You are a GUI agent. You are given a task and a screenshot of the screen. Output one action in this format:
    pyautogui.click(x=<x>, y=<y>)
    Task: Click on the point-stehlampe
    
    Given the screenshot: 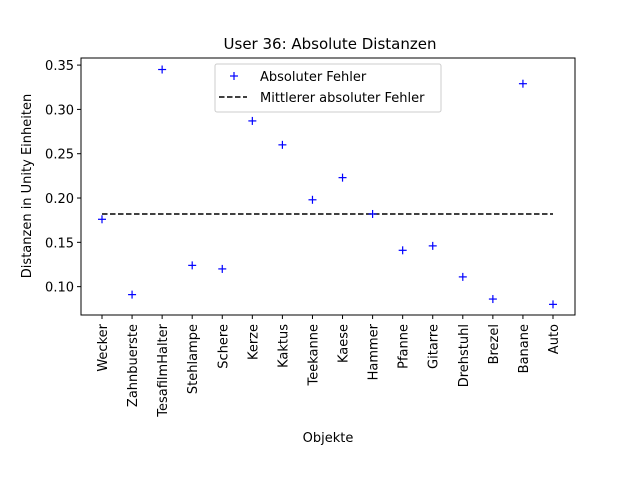 What is the action you would take?
    pyautogui.click(x=192, y=265)
    